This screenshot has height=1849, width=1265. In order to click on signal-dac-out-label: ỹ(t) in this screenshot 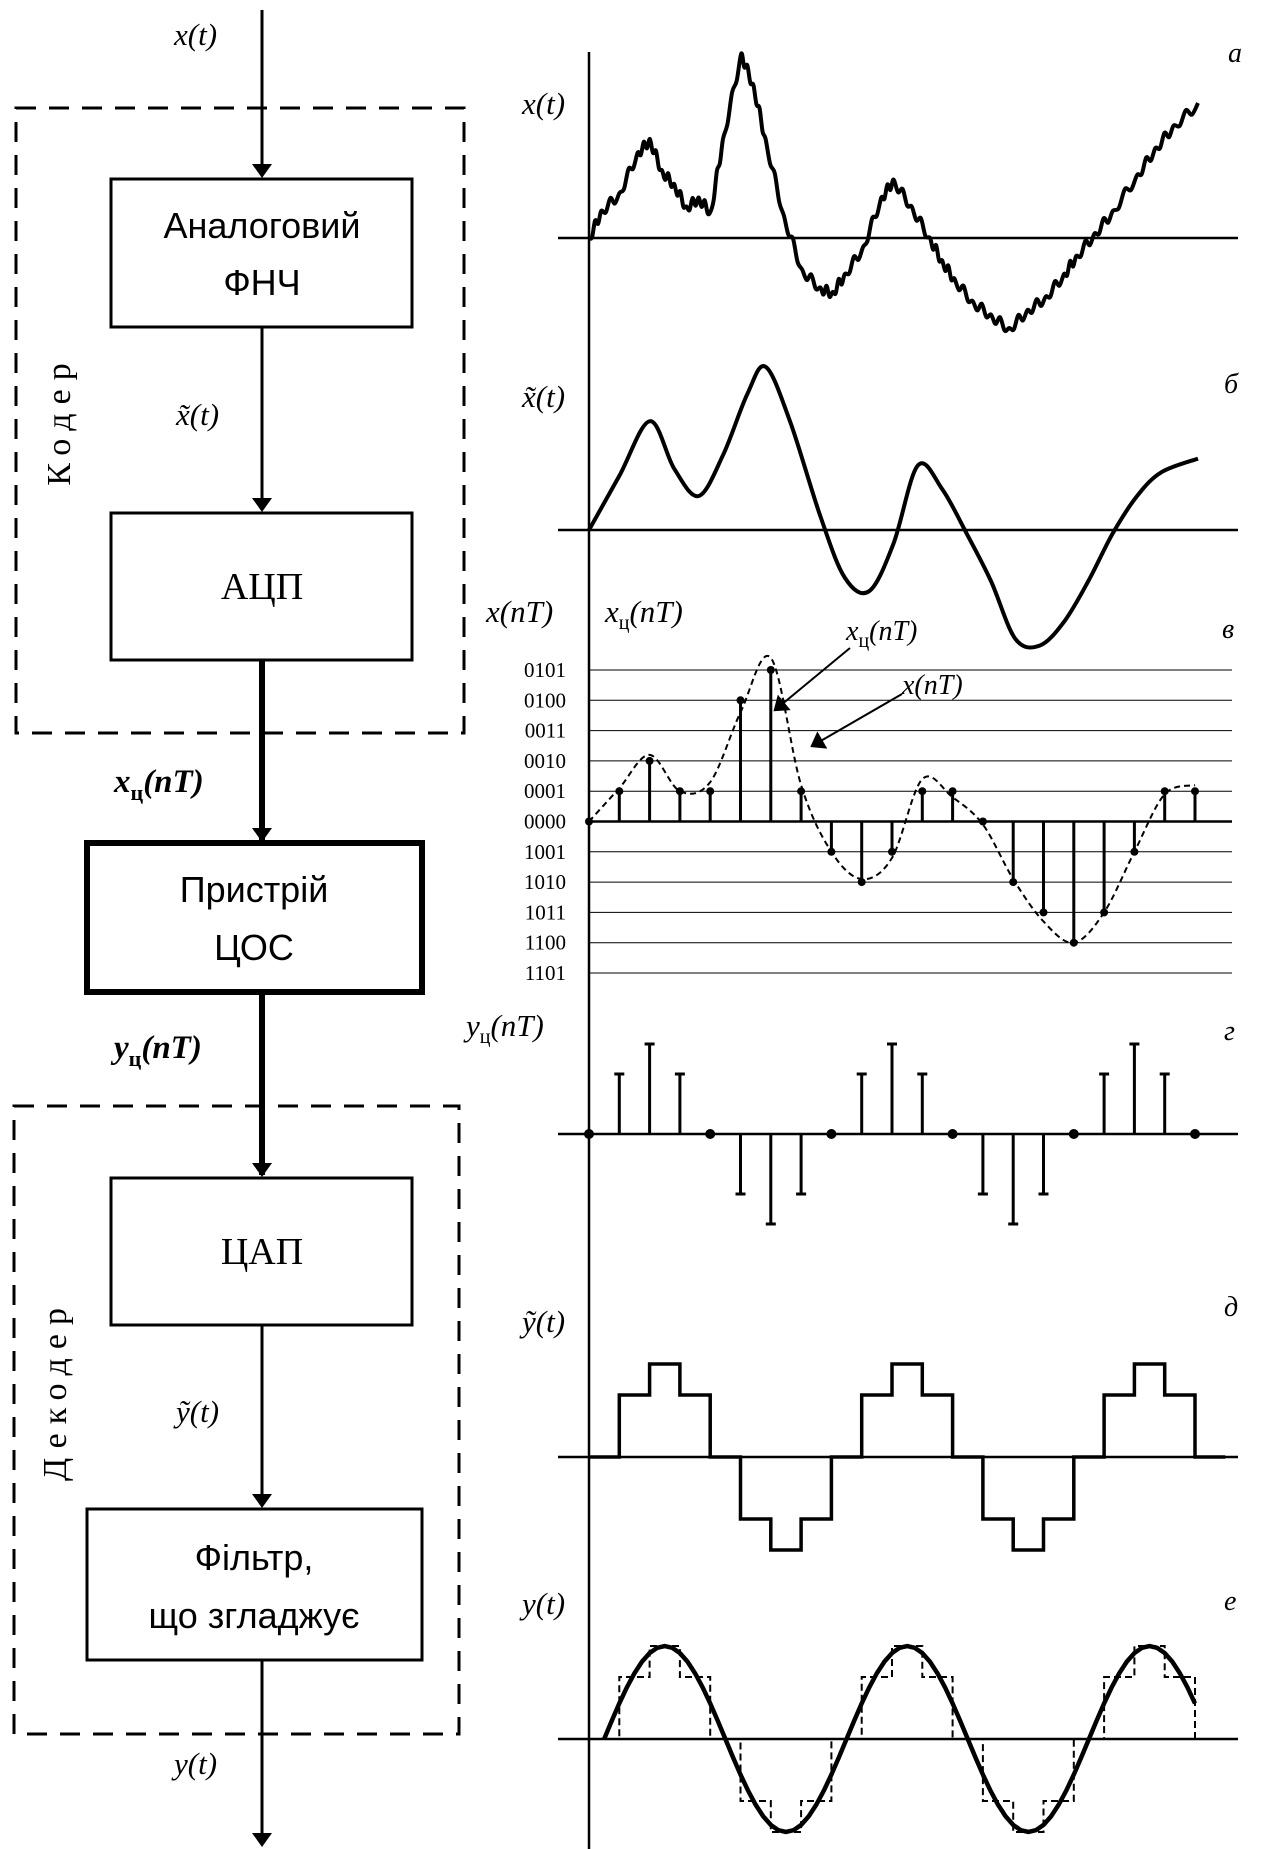, I will do `click(196, 1411)`.